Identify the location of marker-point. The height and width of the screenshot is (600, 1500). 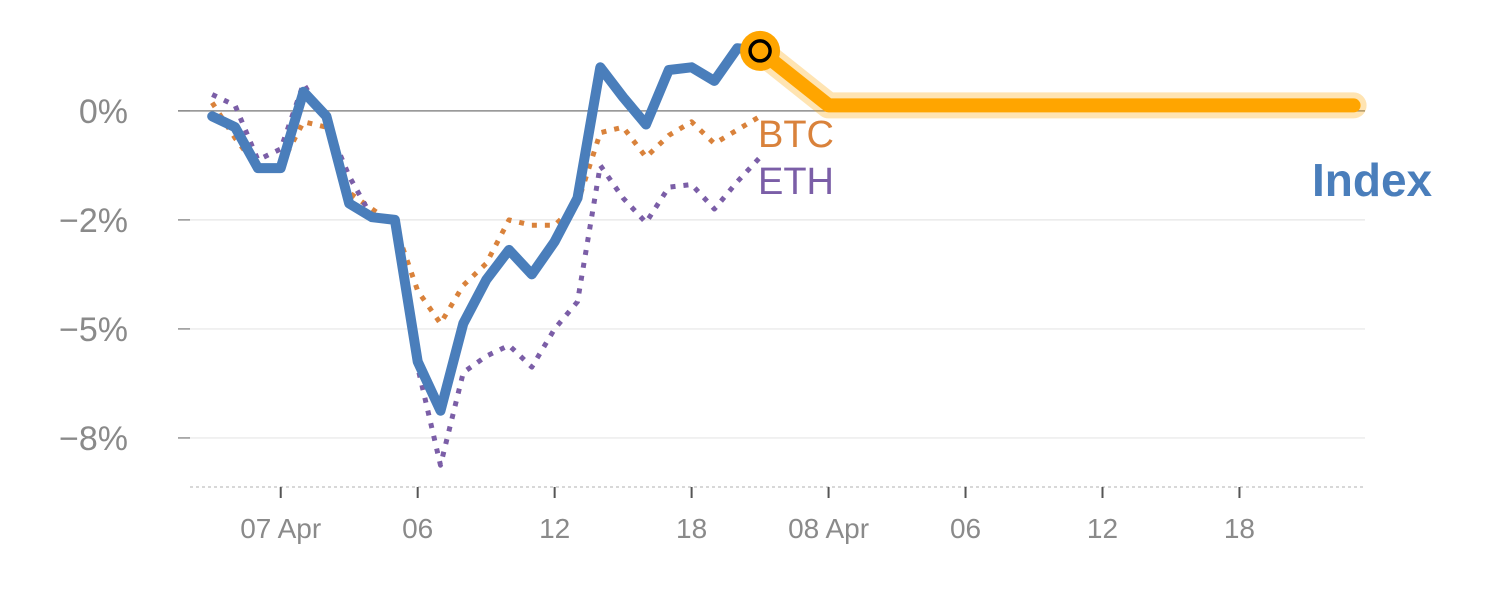
(760, 51).